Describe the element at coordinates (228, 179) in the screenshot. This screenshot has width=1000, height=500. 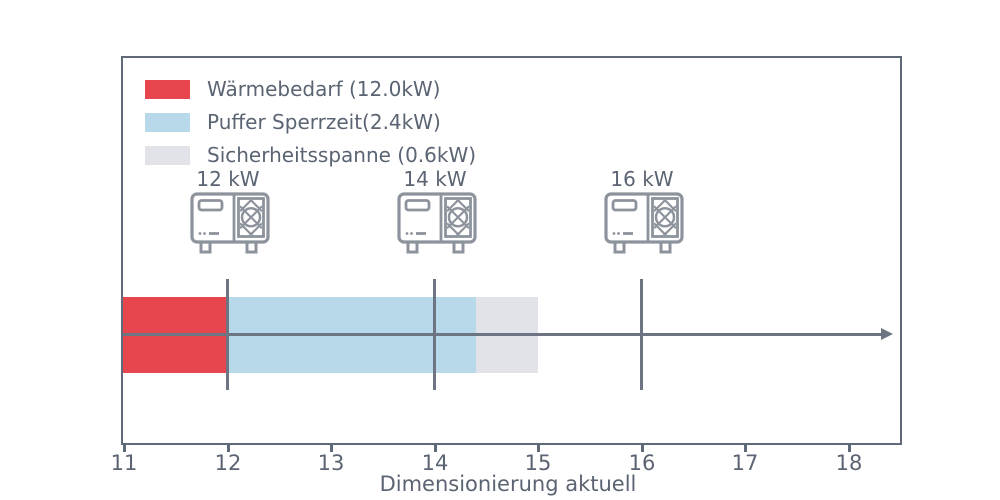
I see `marker-label-12kw: 12 kW` at that location.